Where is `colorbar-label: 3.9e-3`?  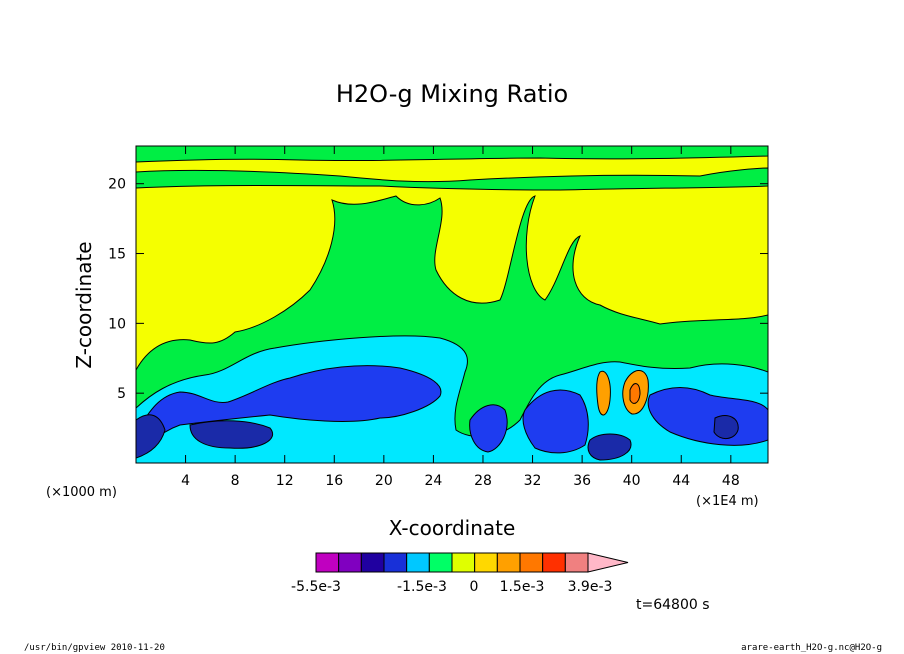
colorbar-label: 3.9e-3 is located at coordinates (590, 587).